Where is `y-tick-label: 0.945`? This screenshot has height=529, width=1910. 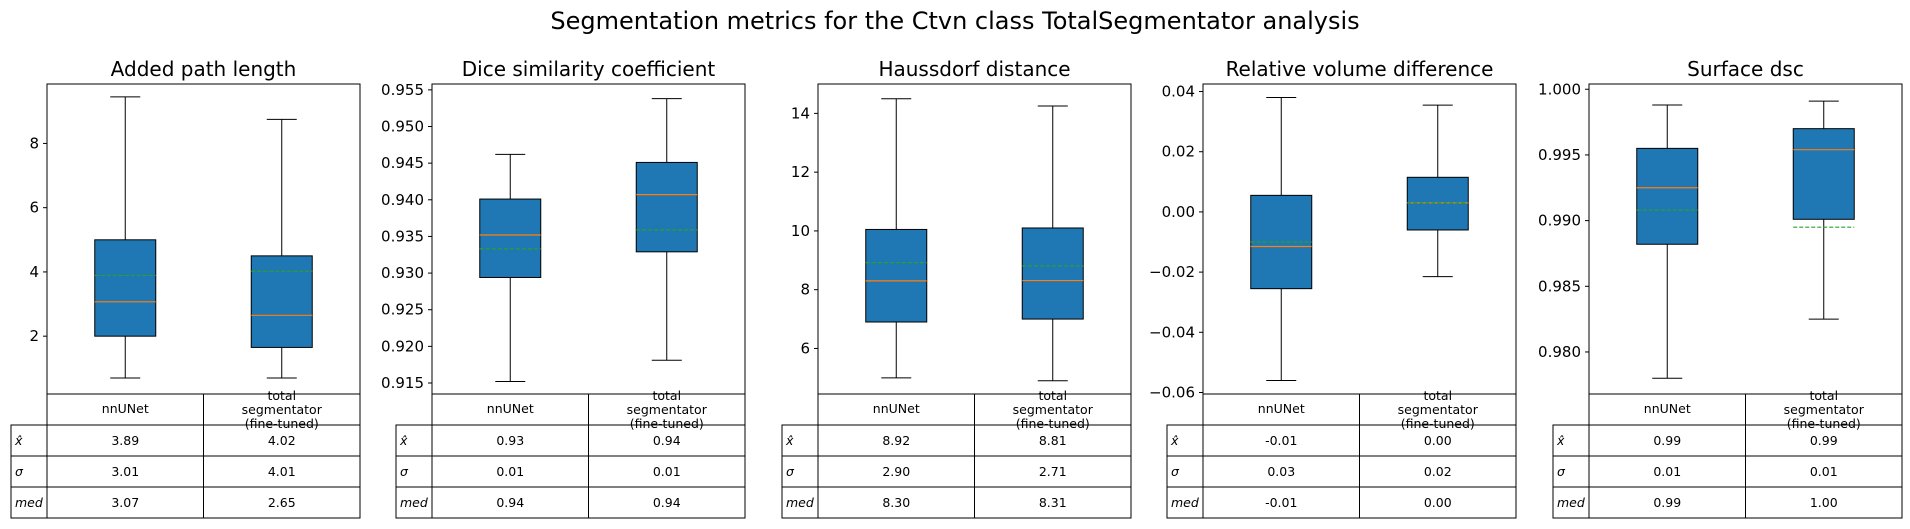
y-tick-label: 0.945 is located at coordinates (402, 163).